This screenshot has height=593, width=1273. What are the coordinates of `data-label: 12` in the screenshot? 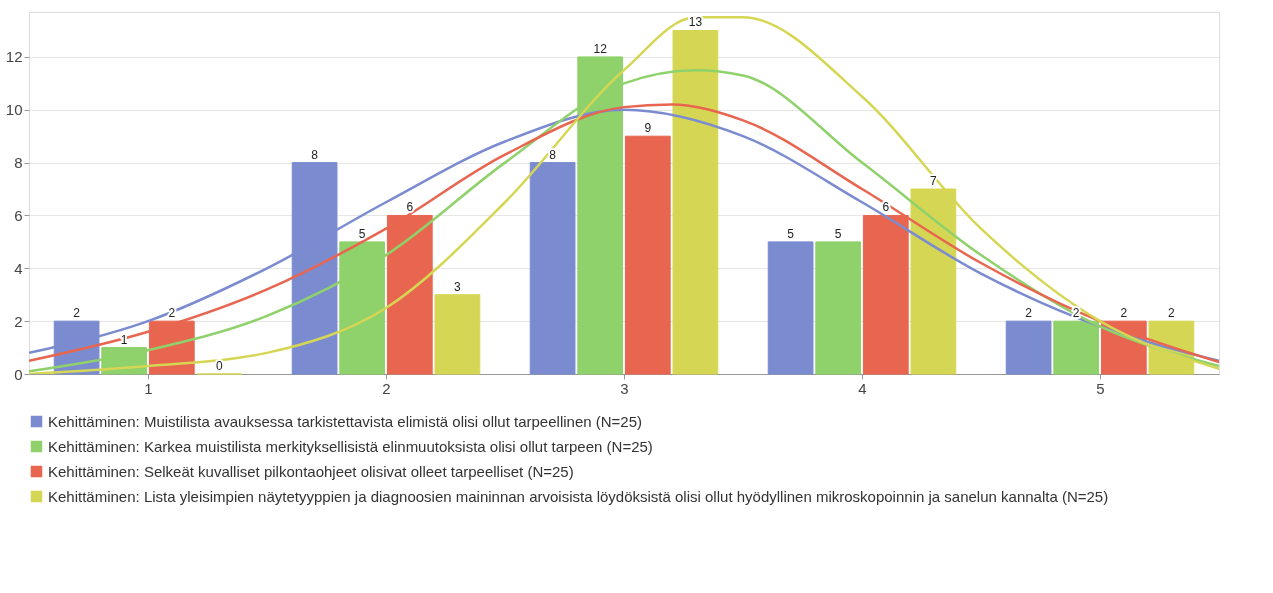 It's located at (600, 48).